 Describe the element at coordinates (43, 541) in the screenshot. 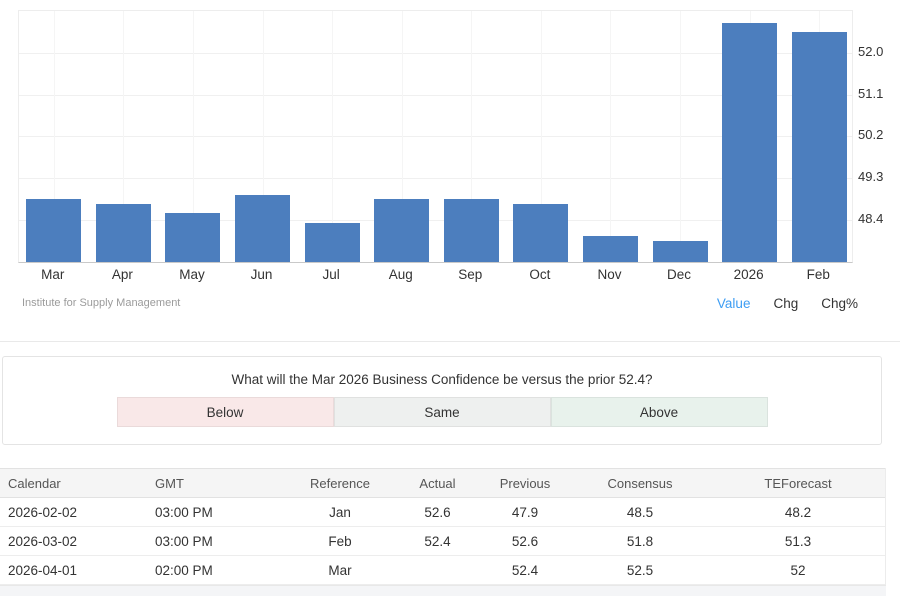

I see `cell-calendar: 2026-03-02` at that location.